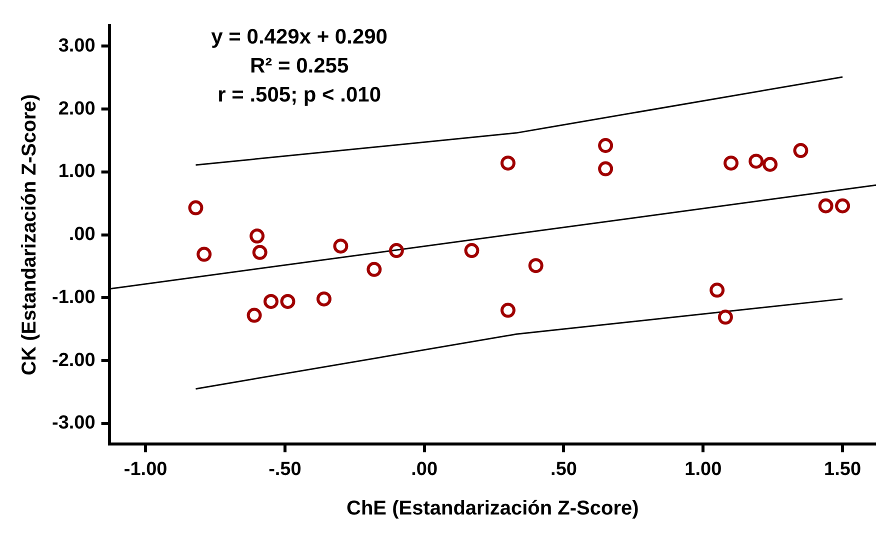 The width and height of the screenshot is (893, 533). Describe the element at coordinates (299, 66) in the screenshot. I see `annotation: R² = 0.255` at that location.